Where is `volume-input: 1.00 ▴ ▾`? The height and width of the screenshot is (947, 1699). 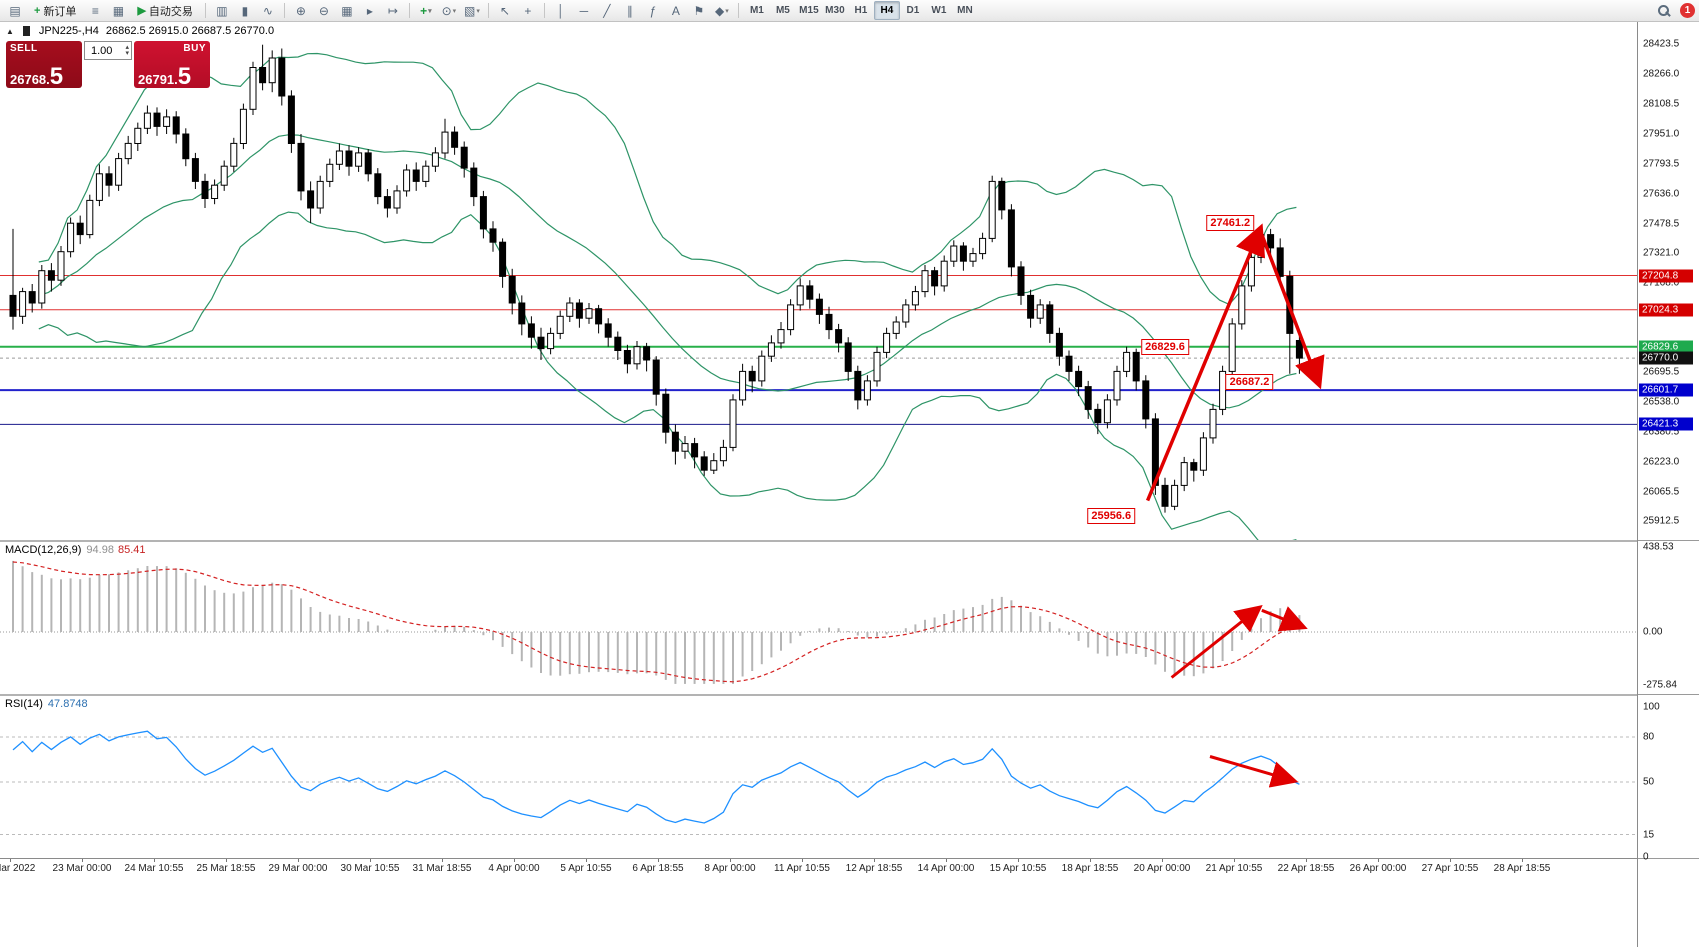 volume-input: 1.00 ▴ ▾ is located at coordinates (108, 50).